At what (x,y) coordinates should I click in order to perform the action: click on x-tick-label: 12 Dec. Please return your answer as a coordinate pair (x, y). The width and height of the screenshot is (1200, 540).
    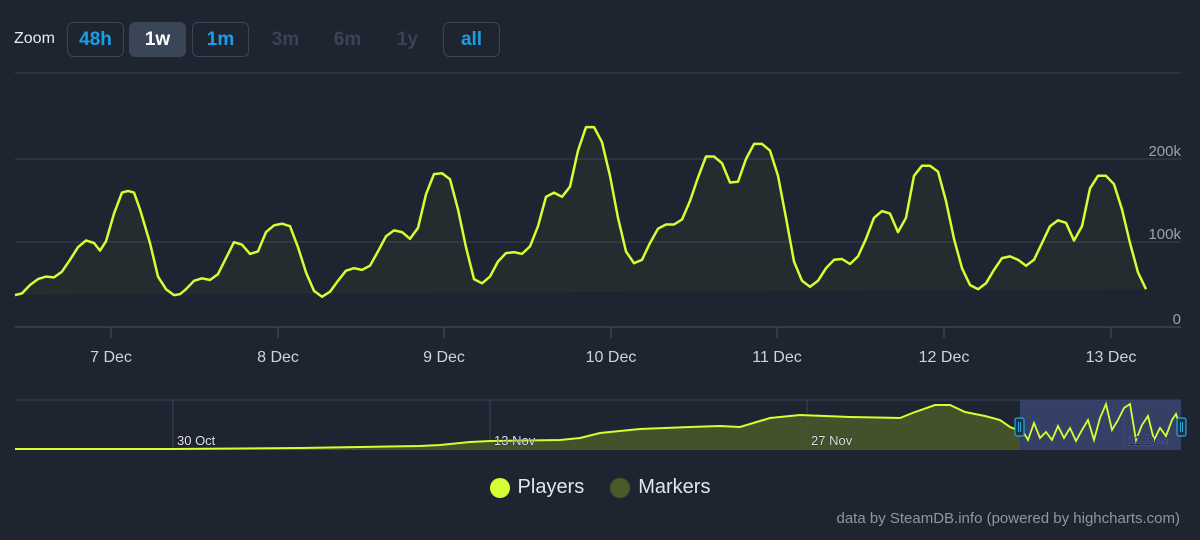
    Looking at the image, I should click on (944, 357).